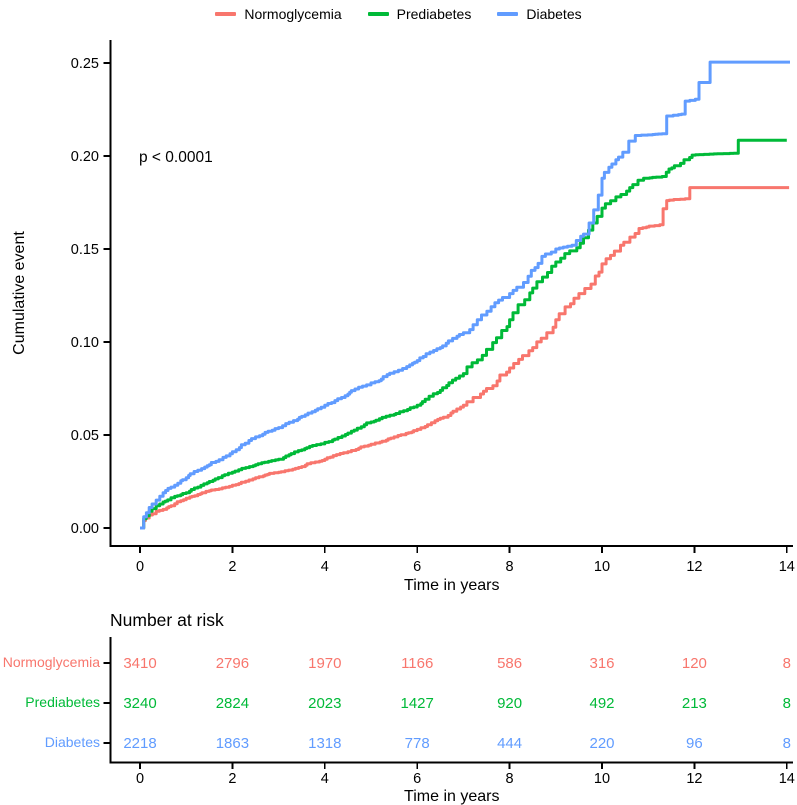 The height and width of the screenshot is (805, 797). I want to click on x-axis-tick-label: 10, so click(602, 567).